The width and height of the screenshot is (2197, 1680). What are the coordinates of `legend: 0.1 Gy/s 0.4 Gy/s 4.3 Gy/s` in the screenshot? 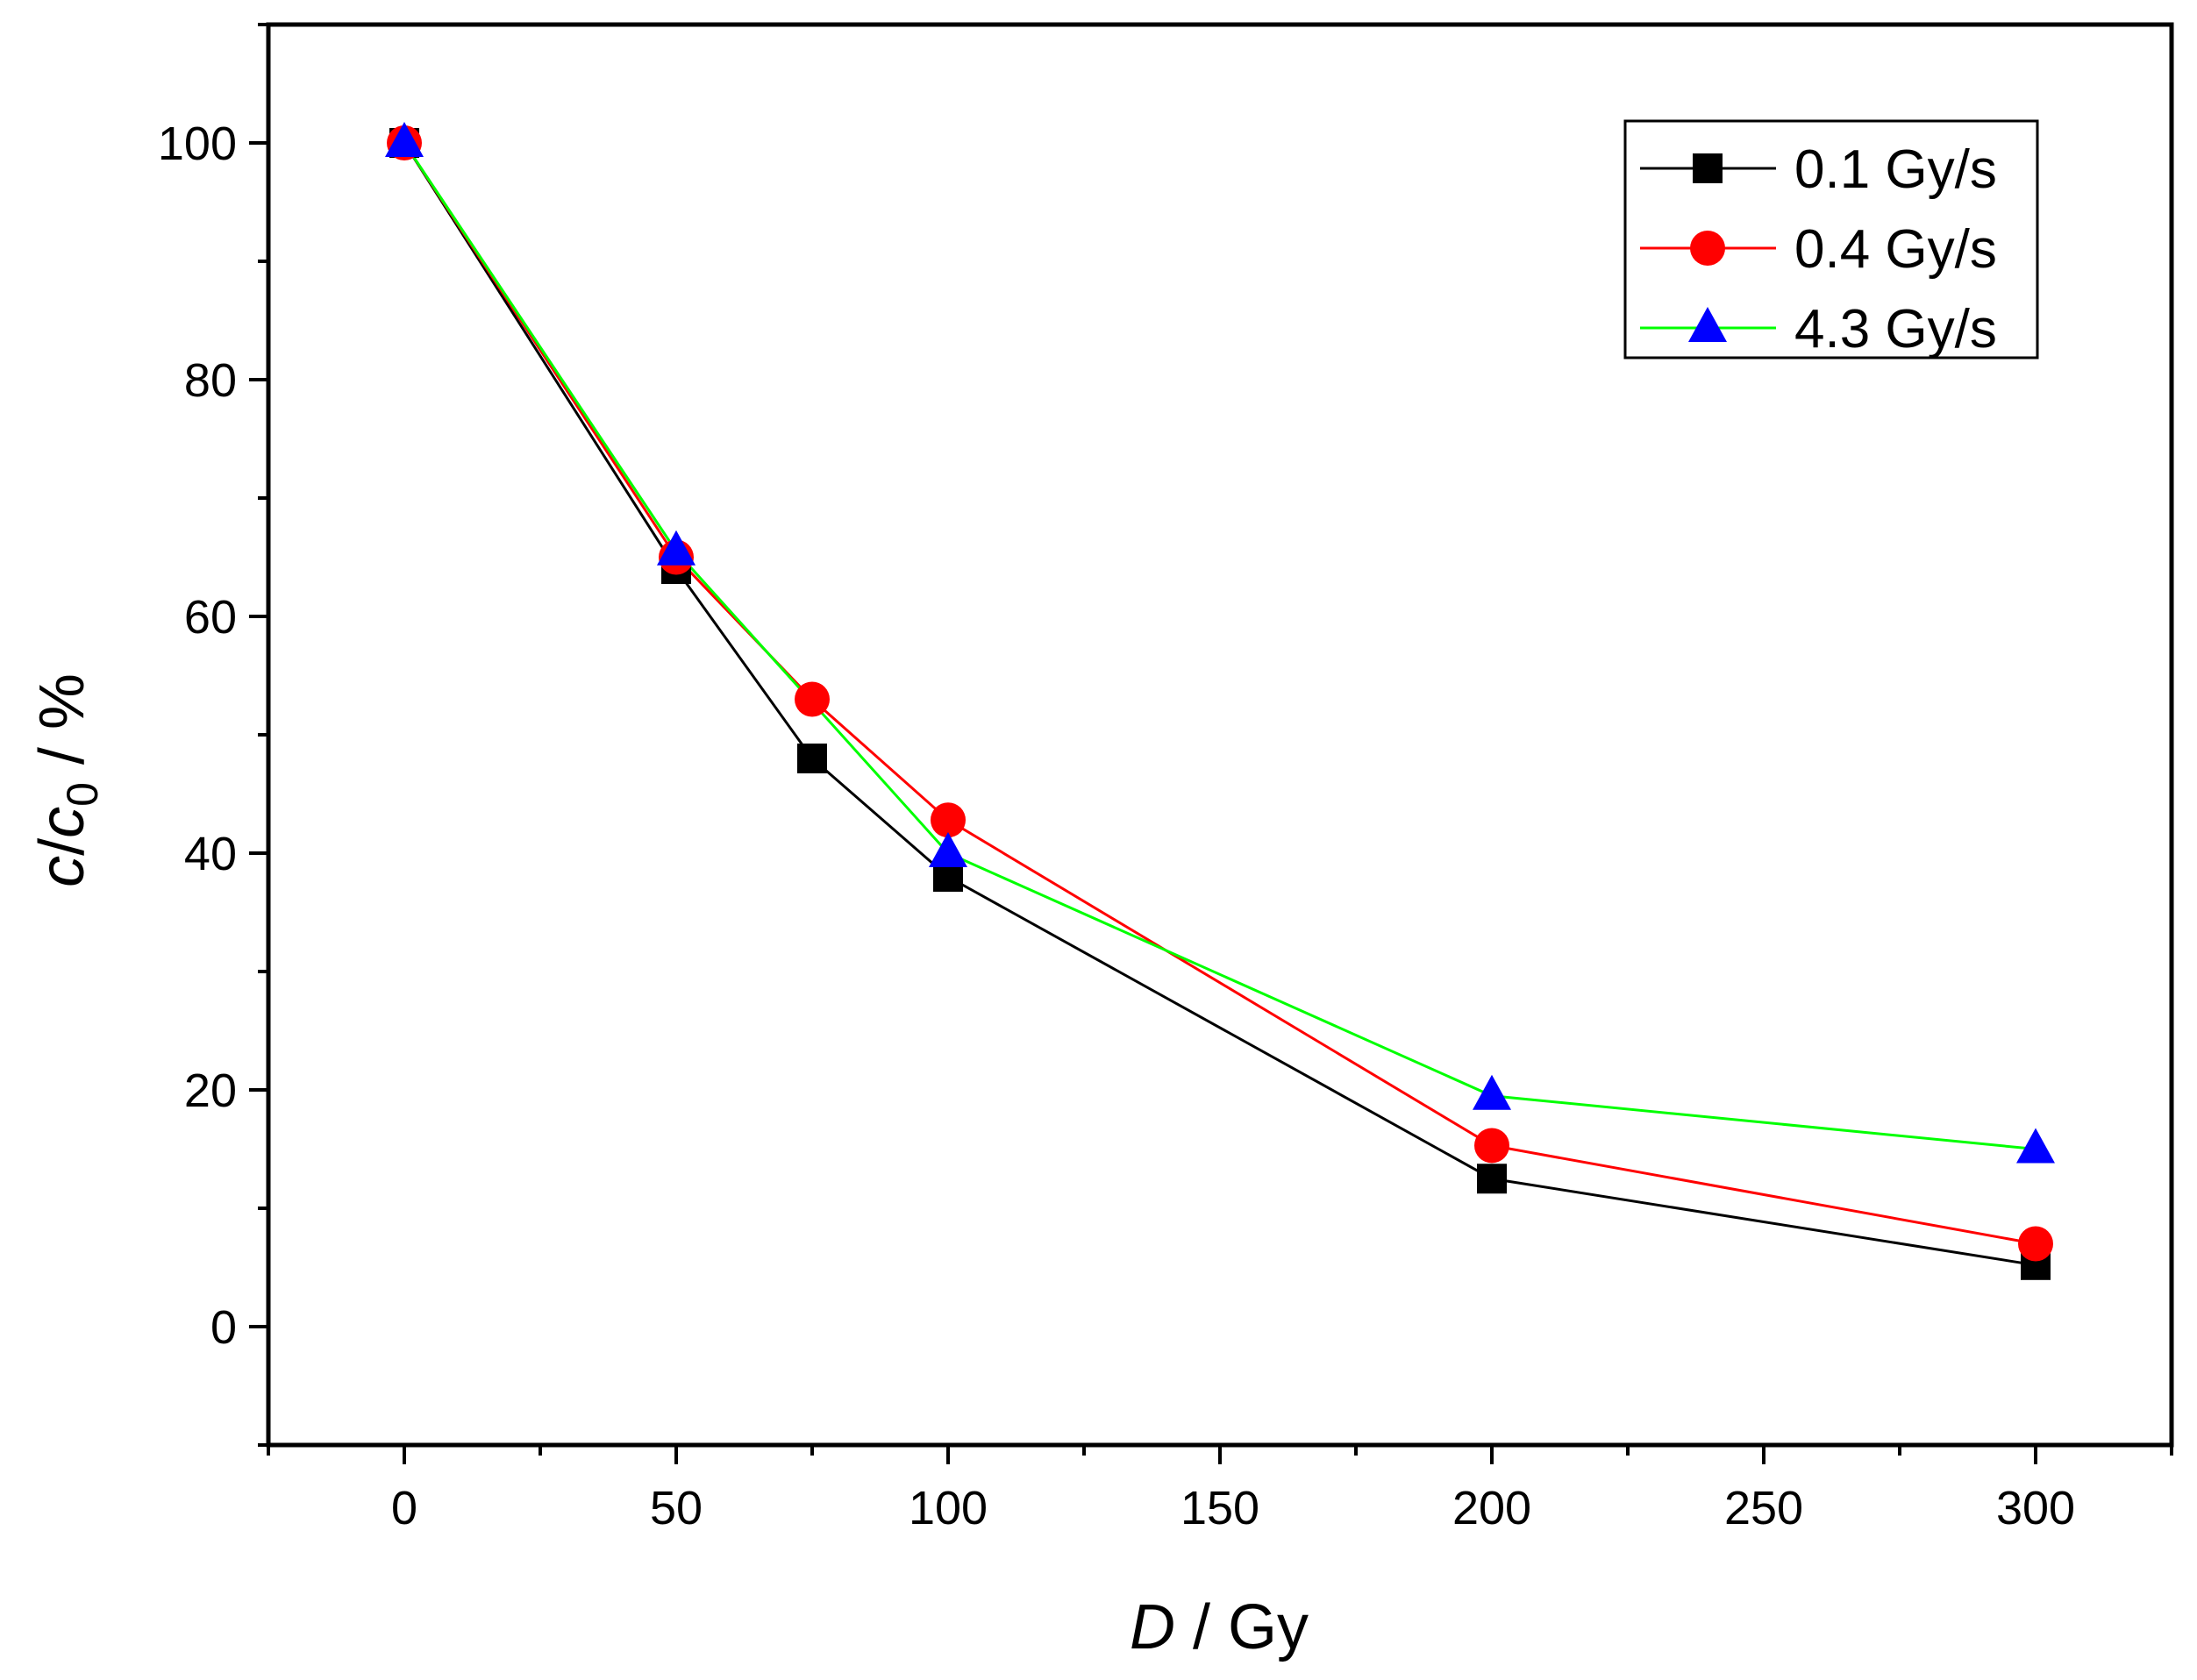 It's located at (1831, 239).